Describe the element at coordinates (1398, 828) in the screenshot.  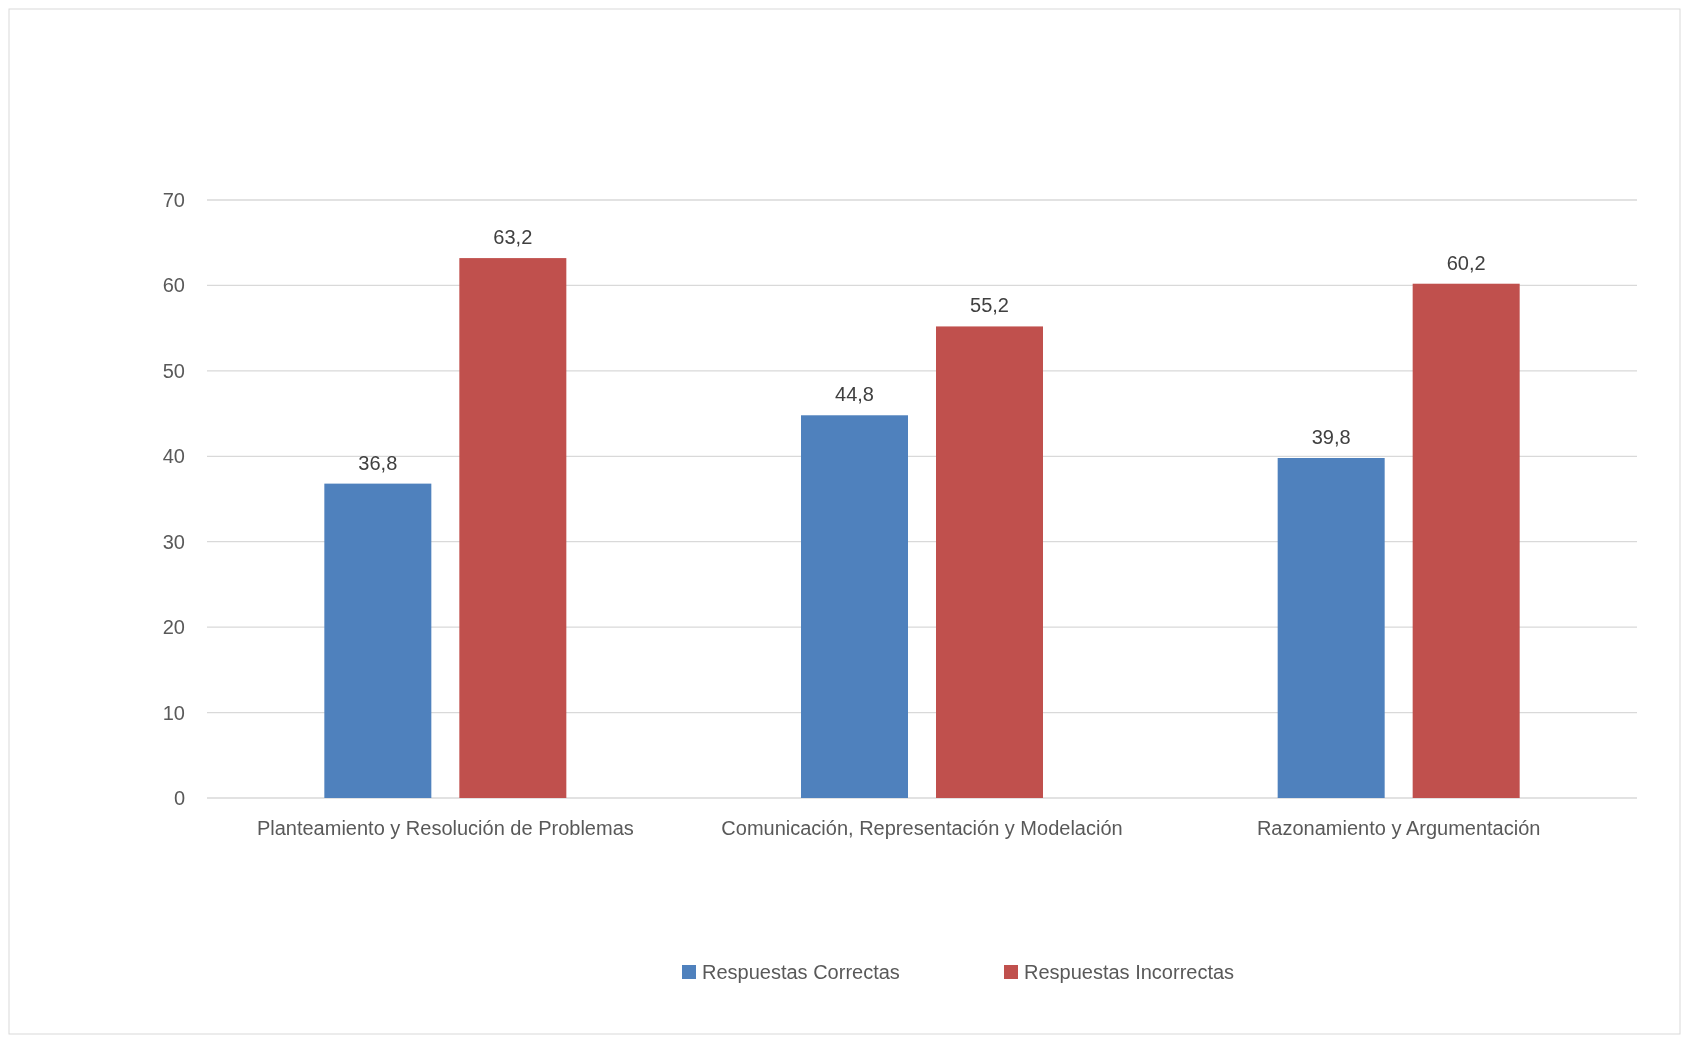
I see `x-tick-label: Razonamiento y Argumentación` at that location.